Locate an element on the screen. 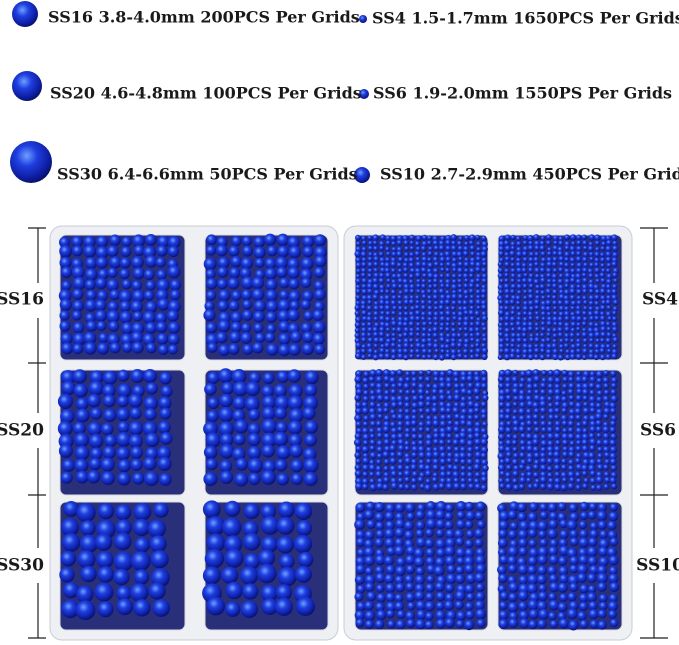 Image resolution: width=679 pixels, height=645 pixels. scale-label: SS16 is located at coordinates (22, 300).